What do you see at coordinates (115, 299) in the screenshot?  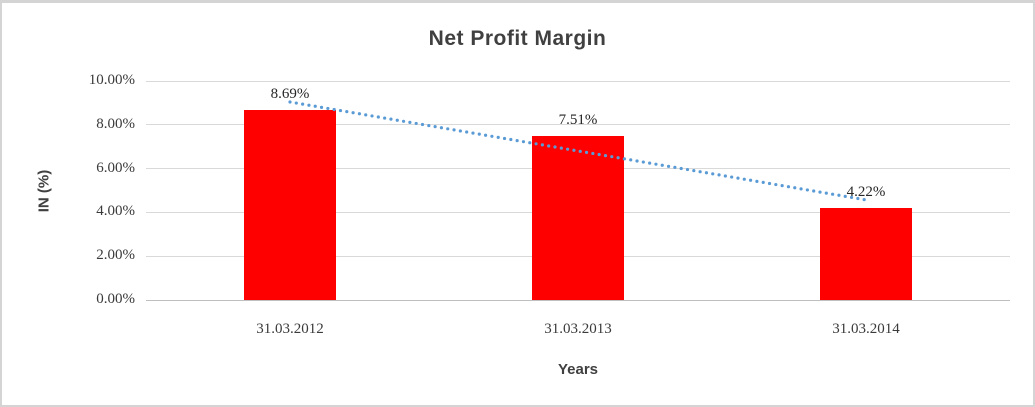 I see `y-tick-label: 0.00%` at bounding box center [115, 299].